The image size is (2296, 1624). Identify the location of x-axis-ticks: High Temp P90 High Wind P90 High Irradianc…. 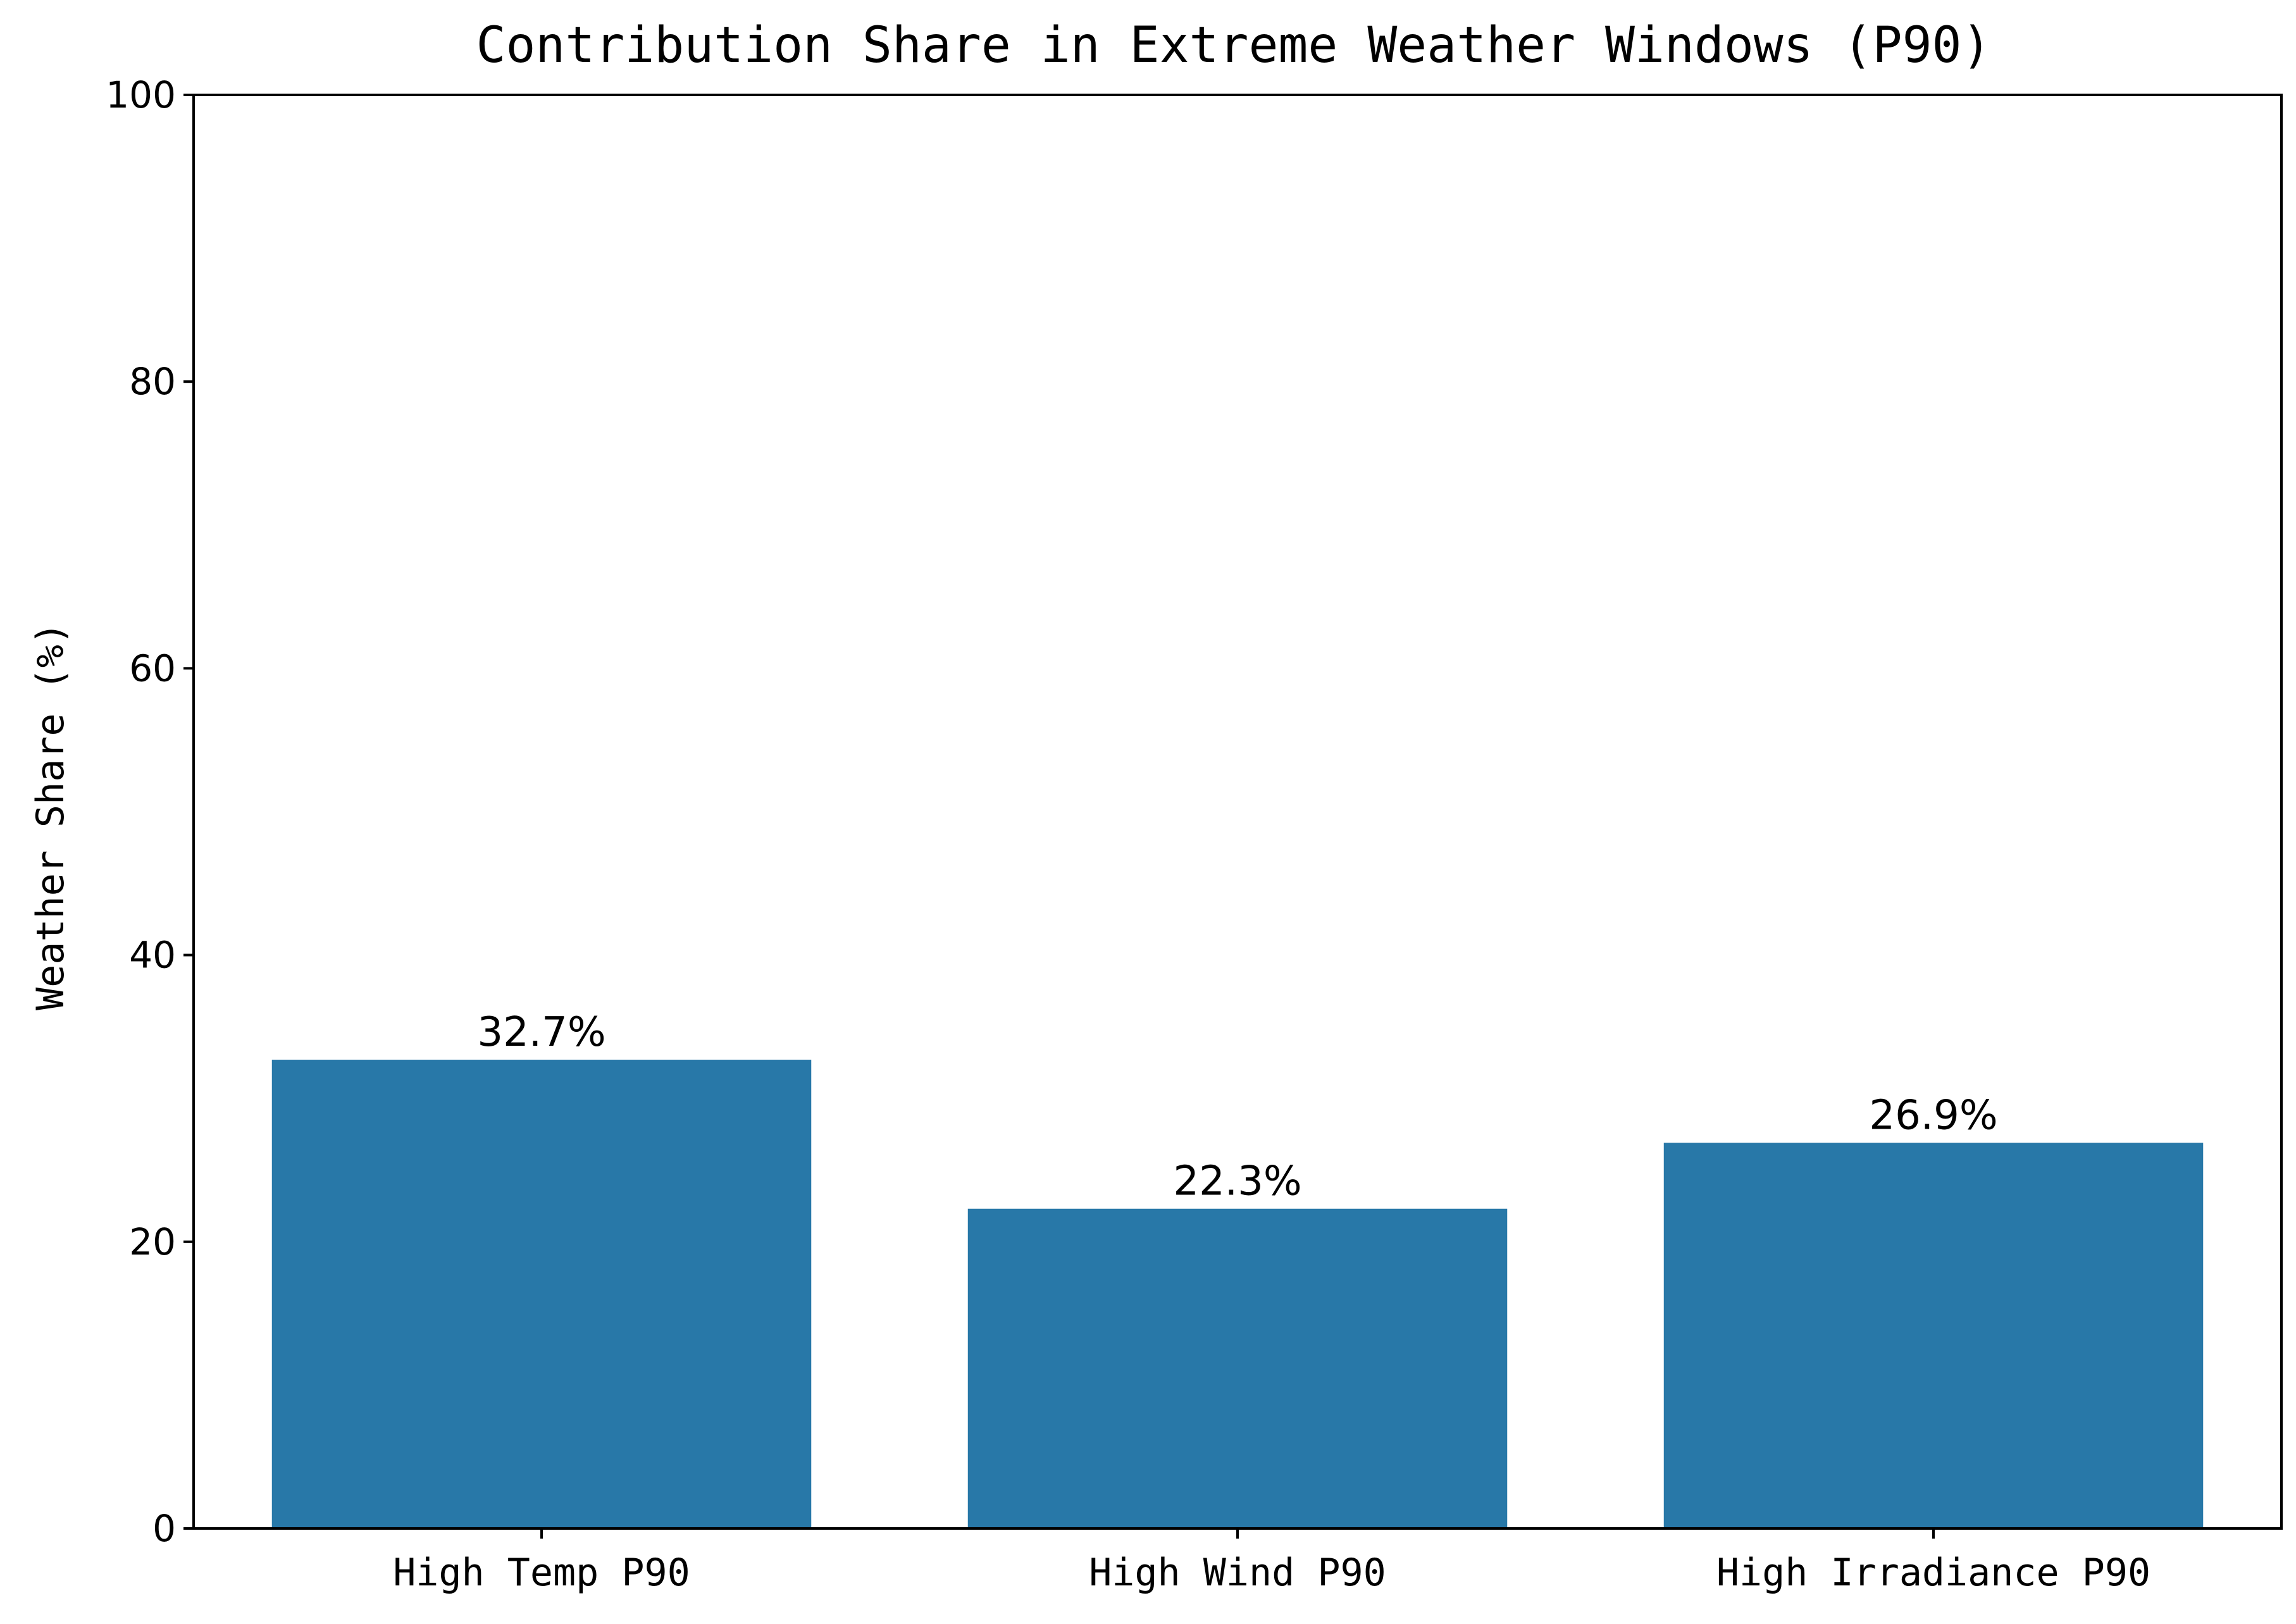
(1271, 1561).